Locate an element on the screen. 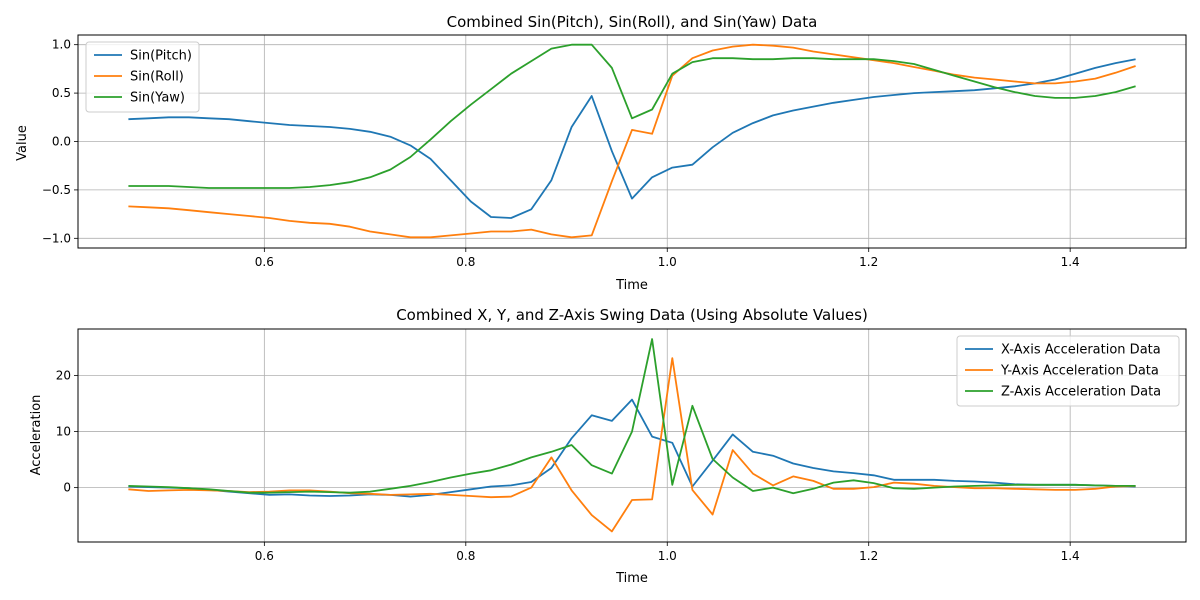  y-axis-label: Acceleration is located at coordinates (36, 435).